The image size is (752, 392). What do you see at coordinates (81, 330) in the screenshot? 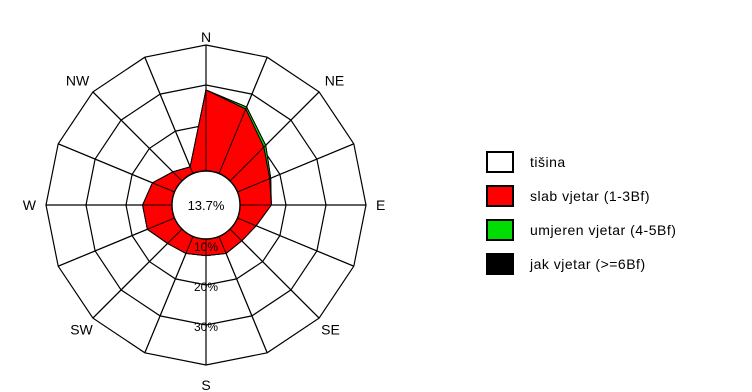
I see `direction-label-sw: SW` at bounding box center [81, 330].